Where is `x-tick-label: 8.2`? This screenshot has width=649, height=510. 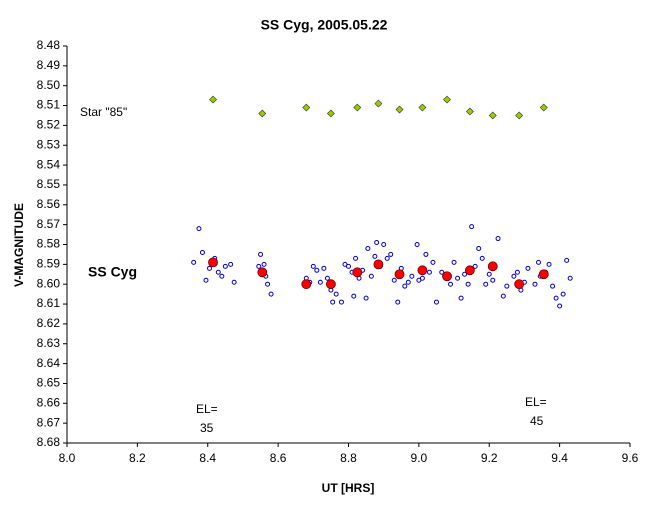 x-tick-label: 8.2 is located at coordinates (137, 458).